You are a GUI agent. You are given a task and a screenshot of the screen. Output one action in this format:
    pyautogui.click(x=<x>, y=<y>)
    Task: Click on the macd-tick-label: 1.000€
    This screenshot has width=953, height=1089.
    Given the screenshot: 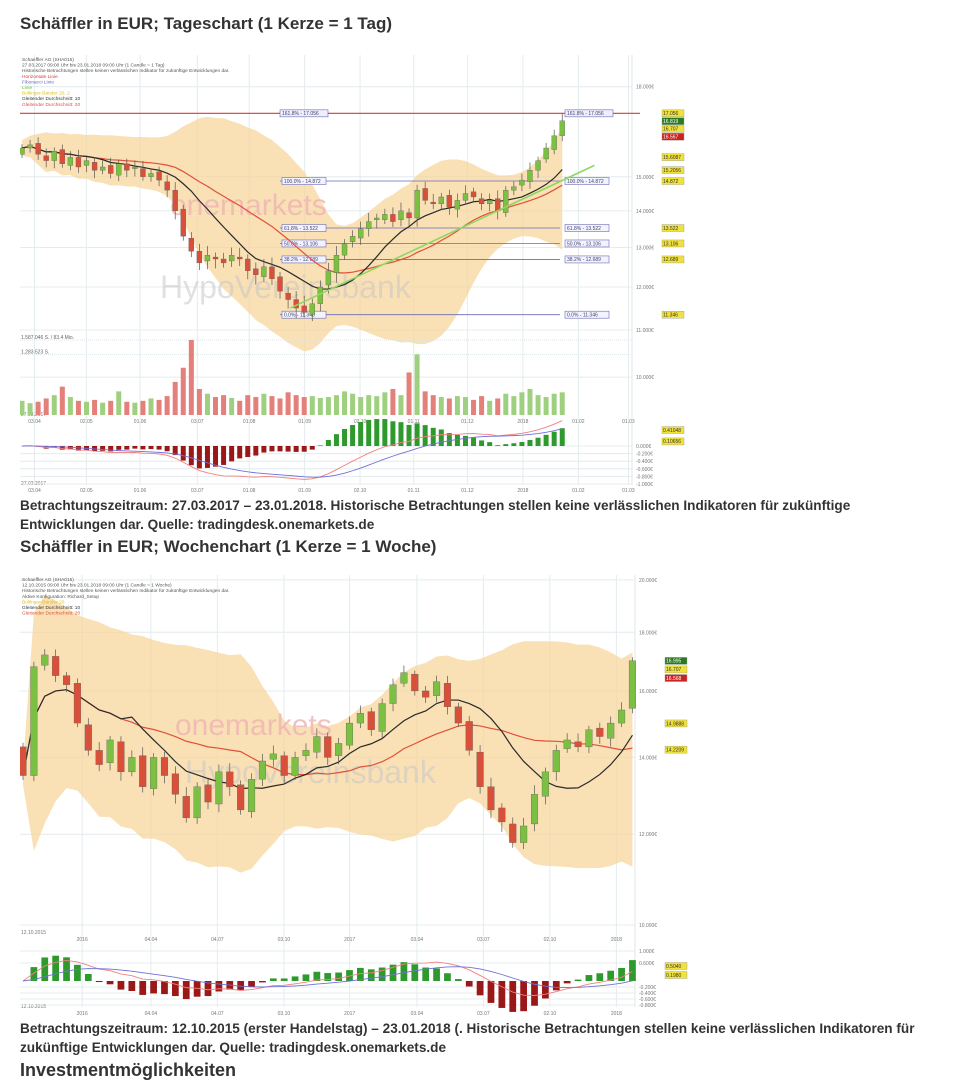 What is the action you would take?
    pyautogui.click(x=647, y=952)
    